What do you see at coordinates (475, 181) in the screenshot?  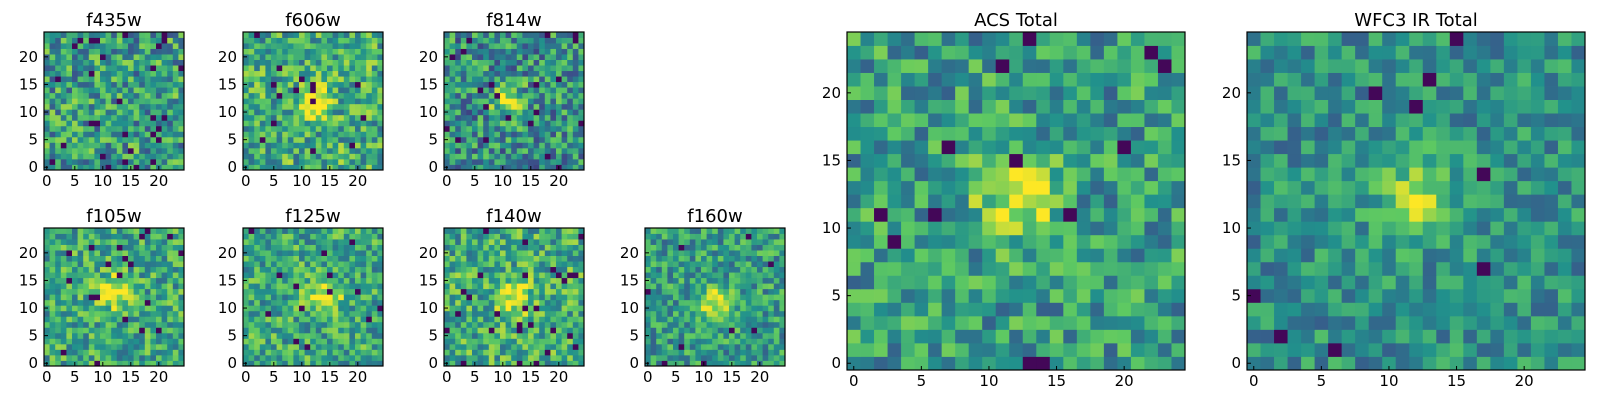 I see `x-tick-label: 5` at bounding box center [475, 181].